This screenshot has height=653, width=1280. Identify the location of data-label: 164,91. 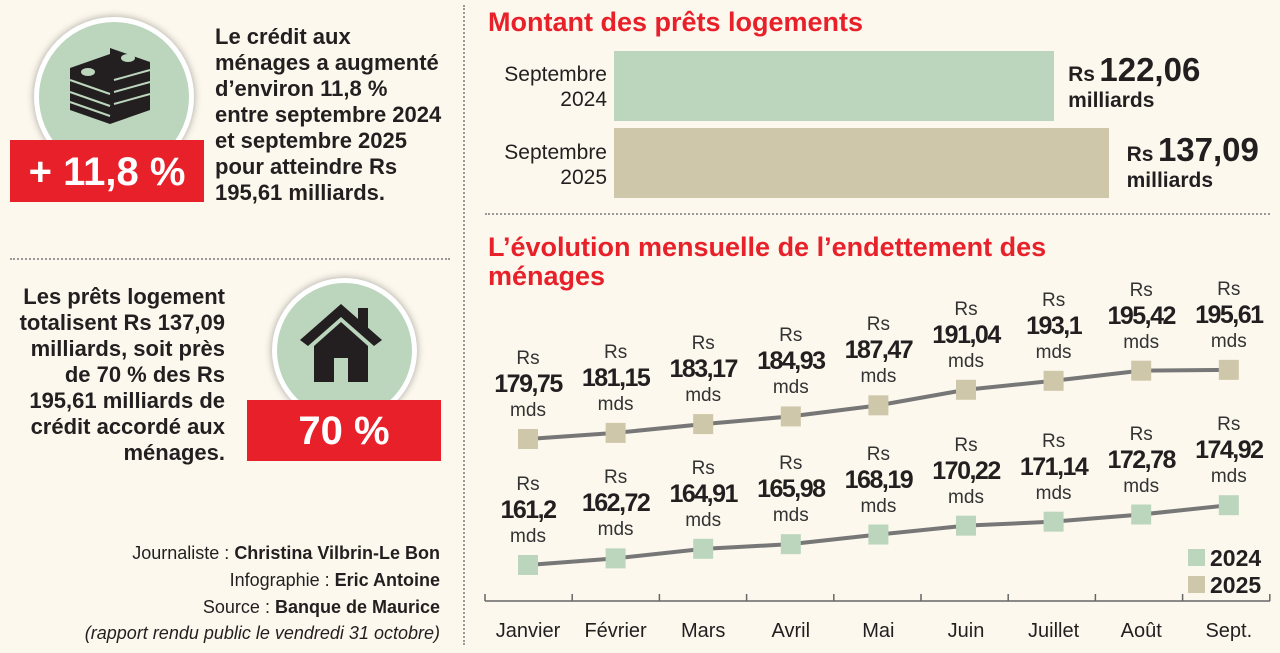
(703, 493).